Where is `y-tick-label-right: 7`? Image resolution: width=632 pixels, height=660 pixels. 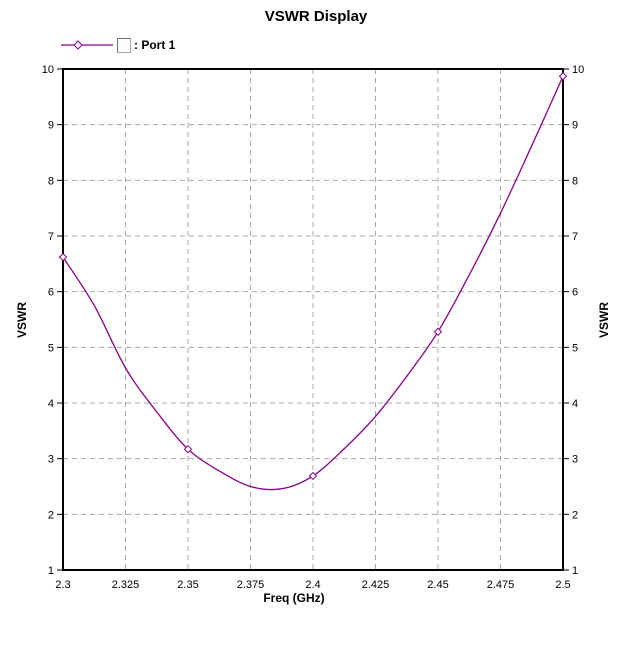 y-tick-label-right: 7 is located at coordinates (575, 237).